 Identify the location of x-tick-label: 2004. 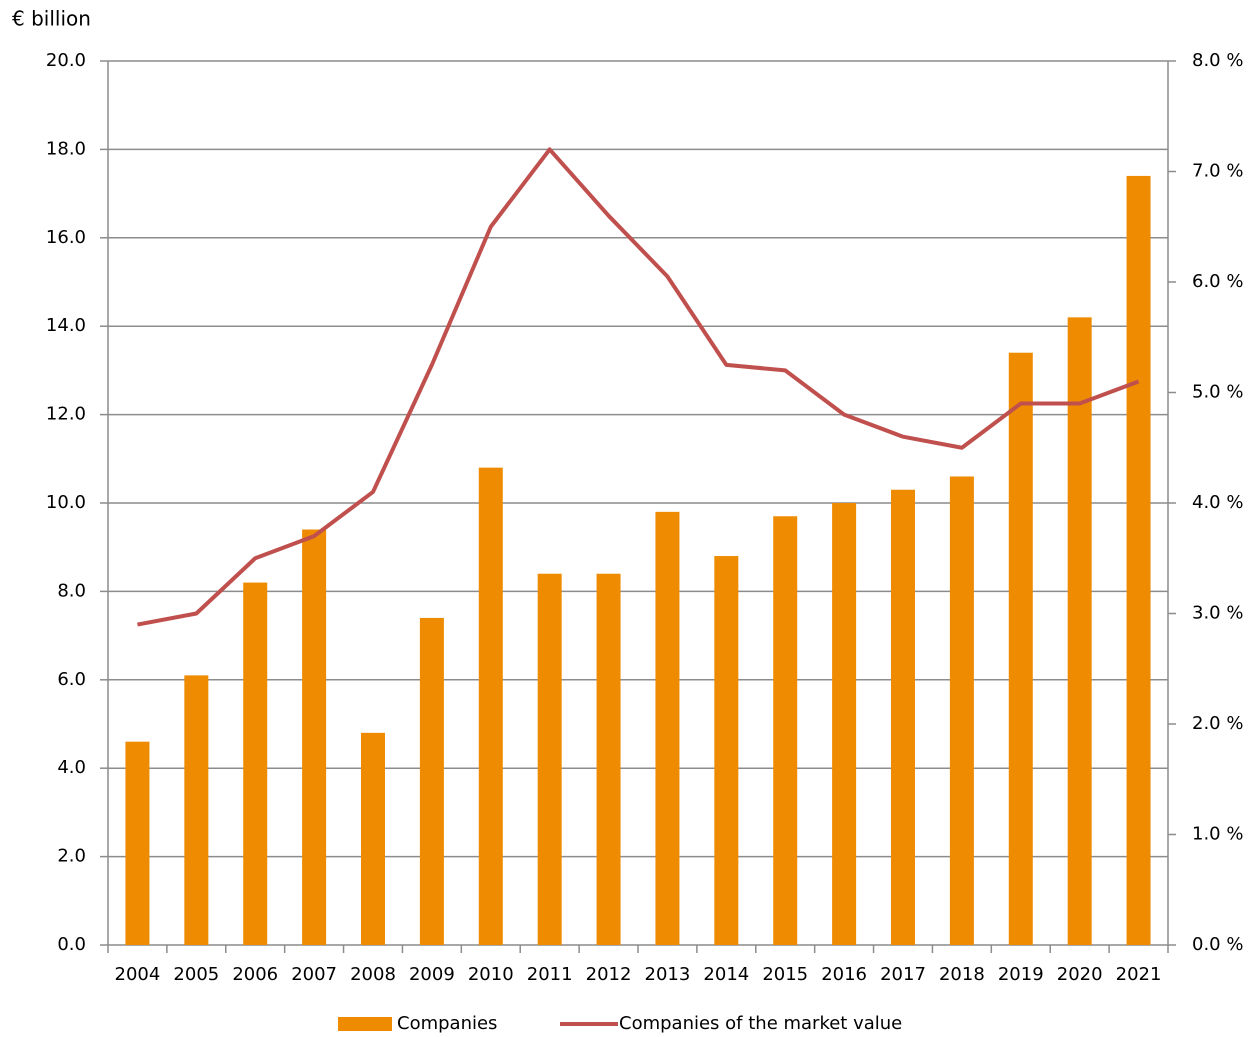
(138, 974).